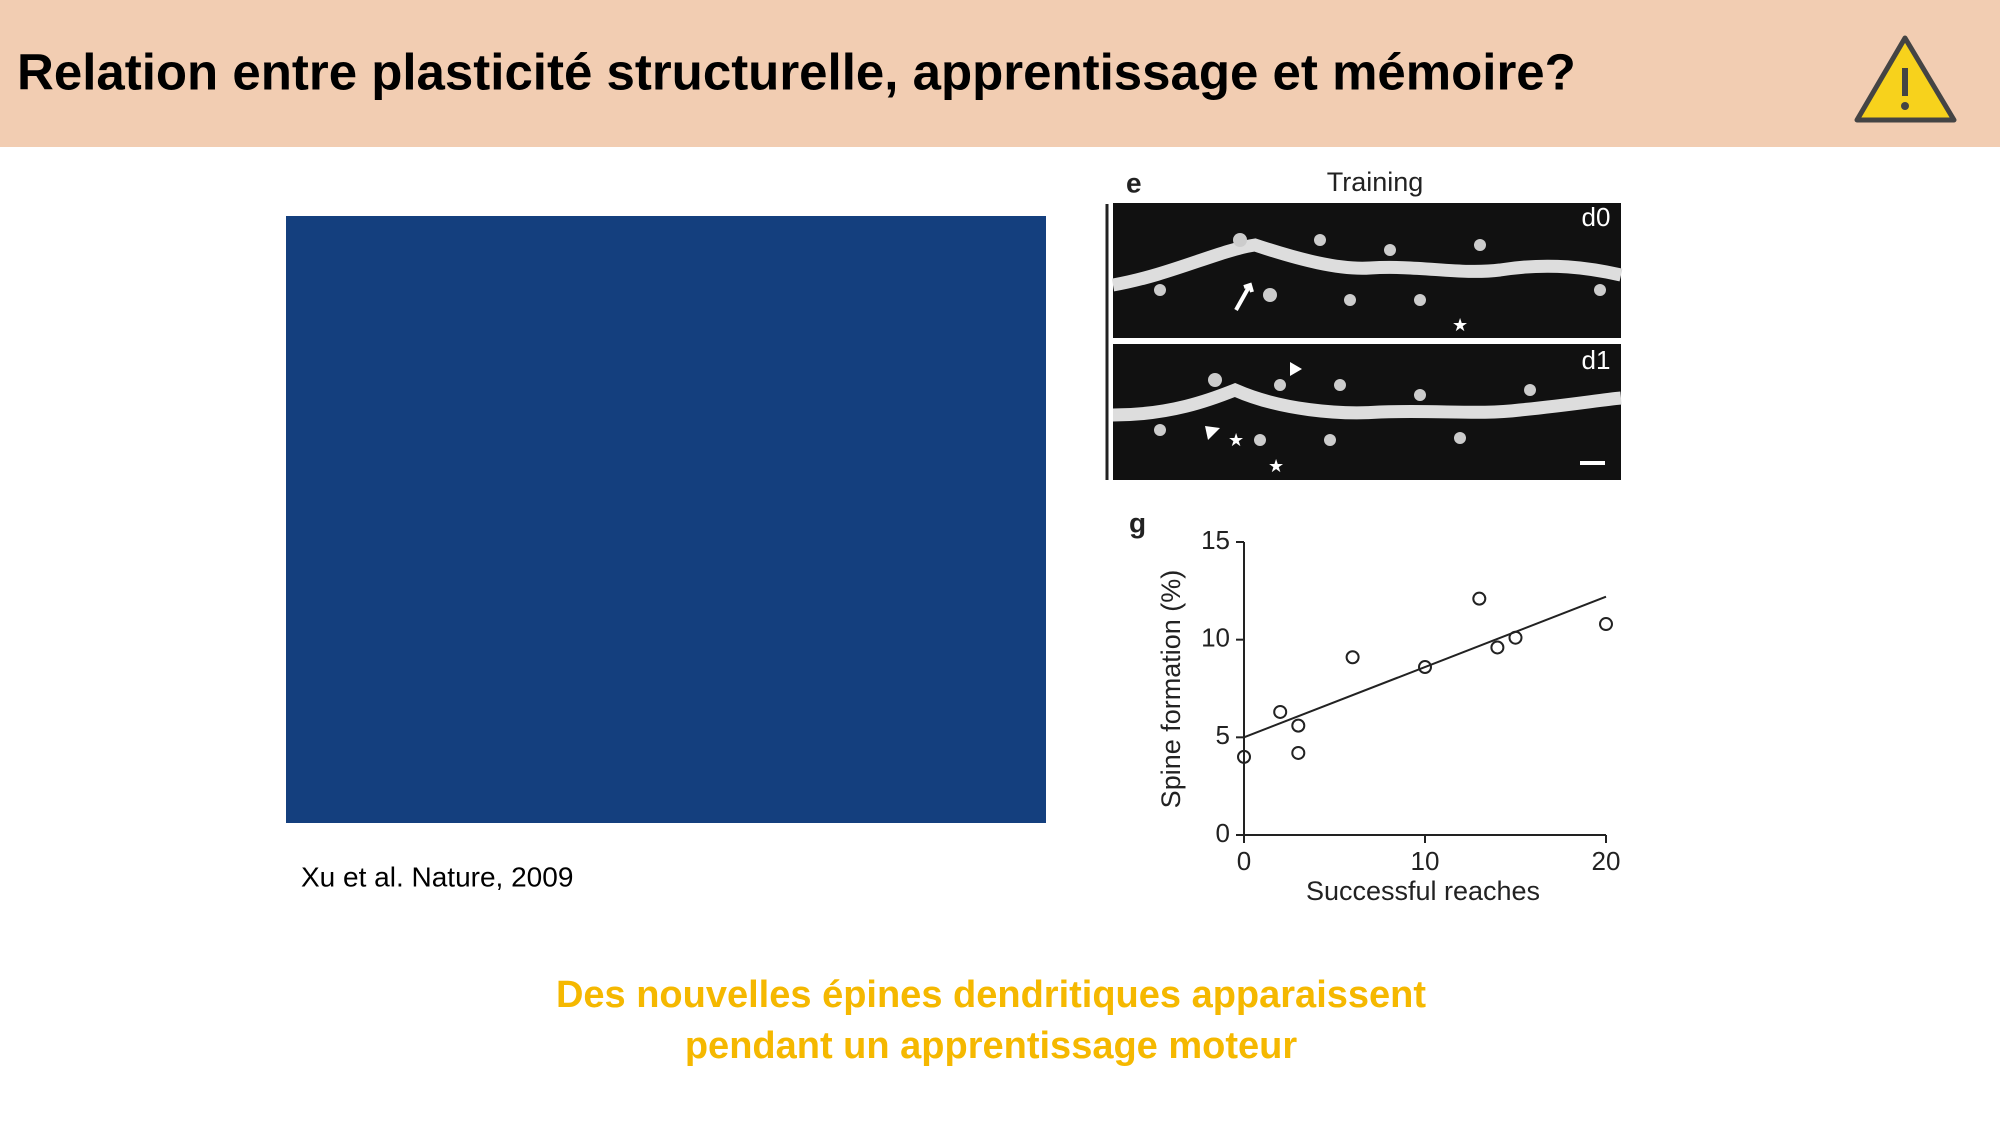  What do you see at coordinates (1375, 182) in the screenshot?
I see `panel-title: Training` at bounding box center [1375, 182].